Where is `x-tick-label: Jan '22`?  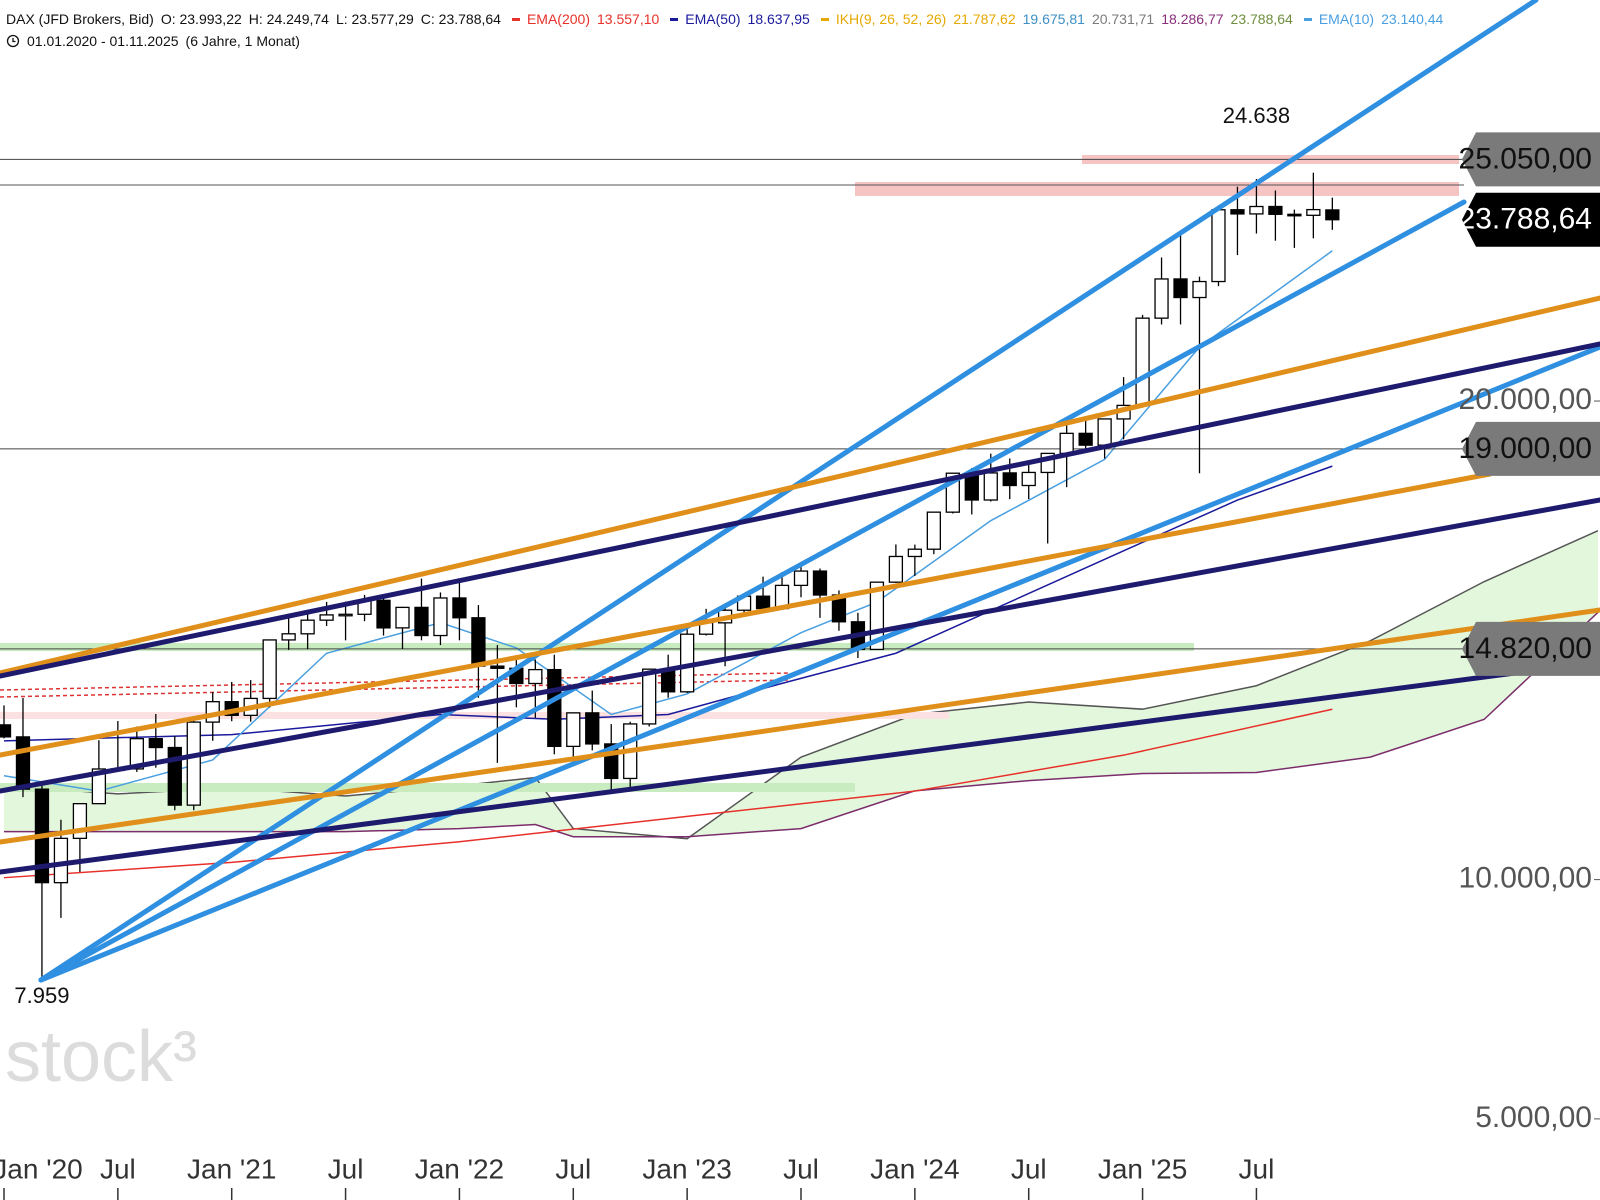 x-tick-label: Jan '22 is located at coordinates (459, 1168).